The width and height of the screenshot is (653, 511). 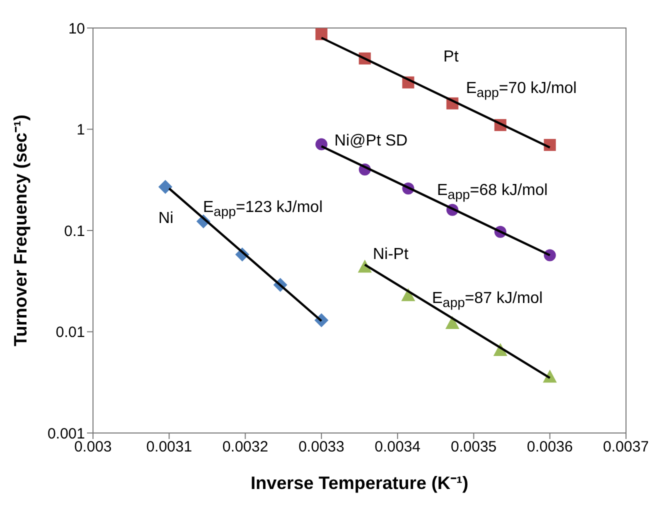 I want to click on y-tick-label: 0.1, so click(x=74, y=231).